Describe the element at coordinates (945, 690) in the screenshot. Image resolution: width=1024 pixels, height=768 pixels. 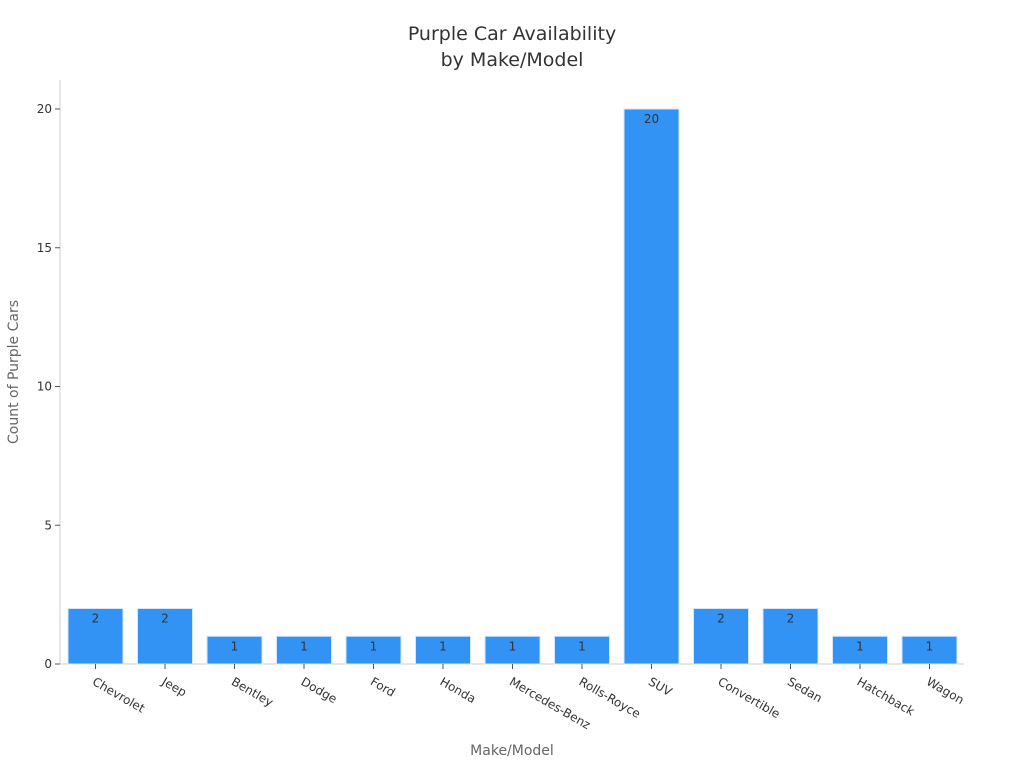
I see `x-tick-label: Wagon` at that location.